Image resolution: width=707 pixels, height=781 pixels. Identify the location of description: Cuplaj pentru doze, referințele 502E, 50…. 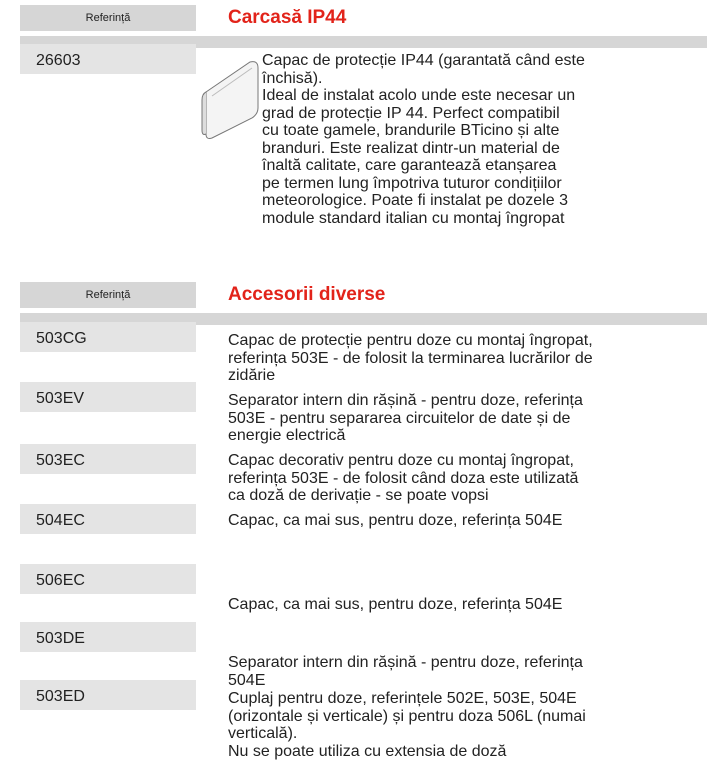
(407, 725).